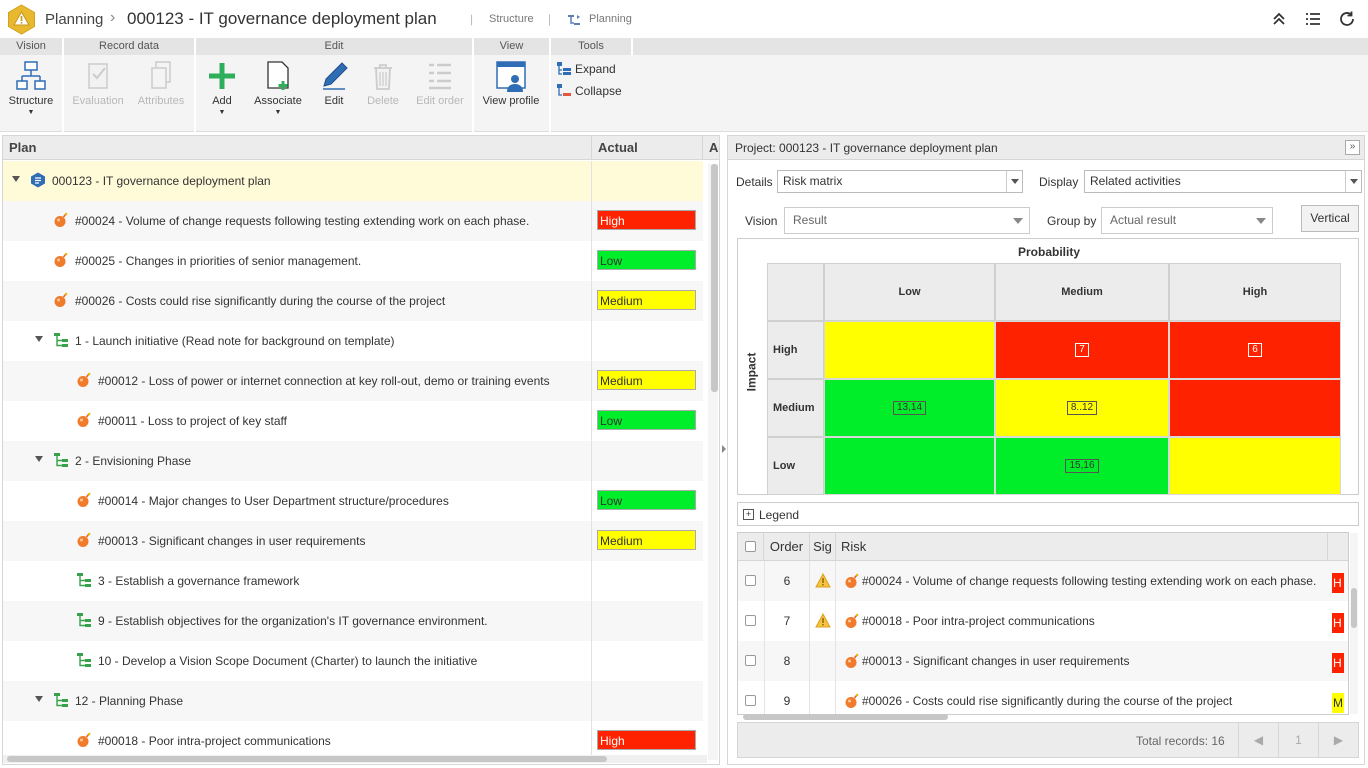 The height and width of the screenshot is (768, 1368). What do you see at coordinates (647, 148) in the screenshot?
I see `column-actual: Actual` at bounding box center [647, 148].